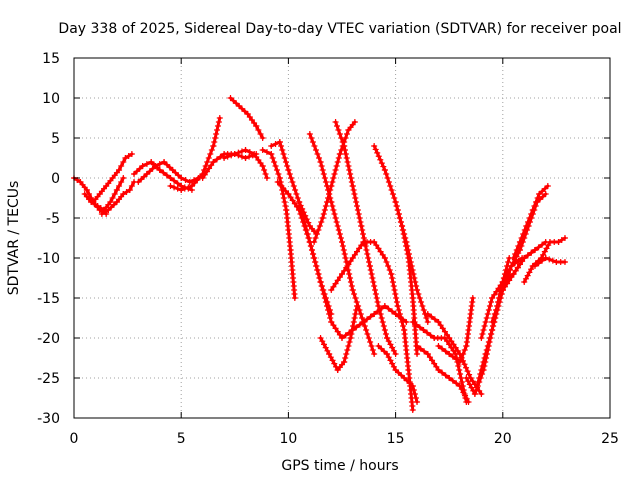 The height and width of the screenshot is (480, 640). I want to click on y-tick-label: 0, so click(55, 179).